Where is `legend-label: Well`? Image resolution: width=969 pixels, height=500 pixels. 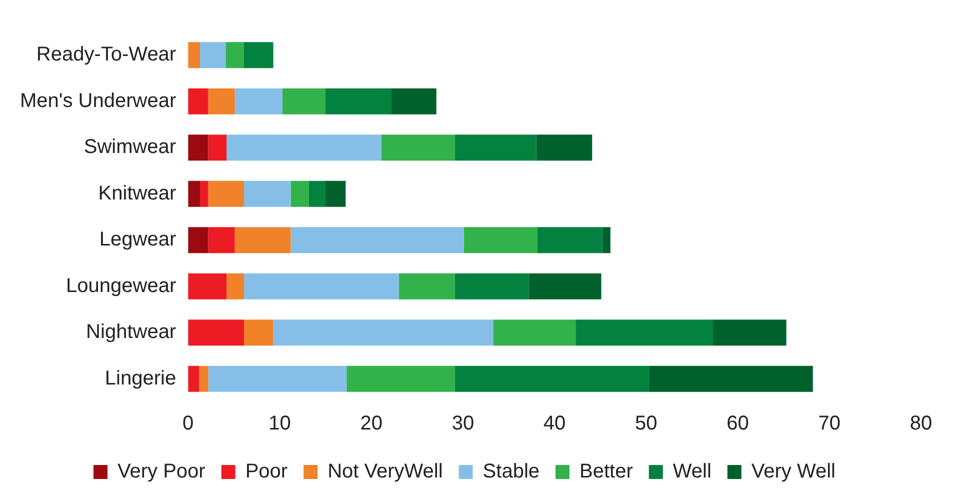 legend-label: Well is located at coordinates (692, 471).